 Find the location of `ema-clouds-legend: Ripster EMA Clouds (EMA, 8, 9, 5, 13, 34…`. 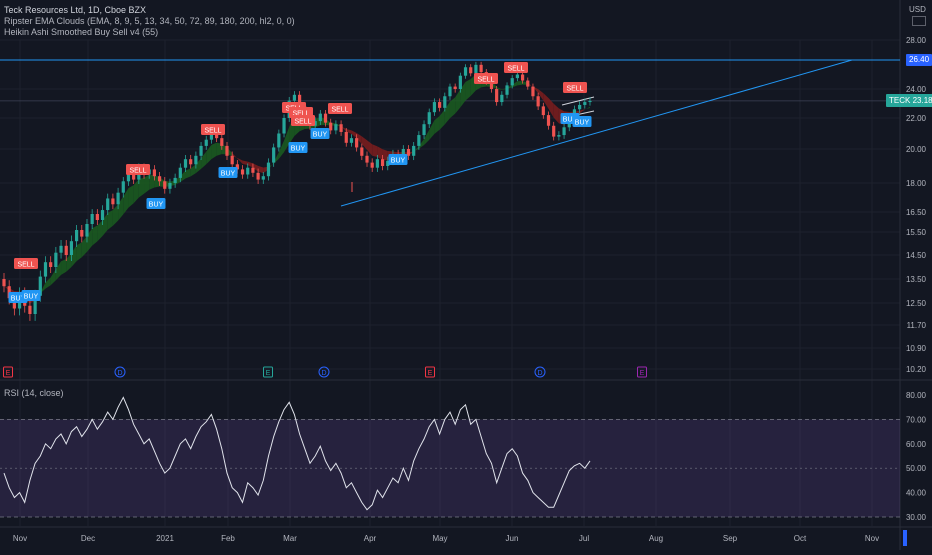

ema-clouds-legend: Ripster EMA Clouds (EMA, 8, 9, 5, 13, 34… is located at coordinates (149, 21).